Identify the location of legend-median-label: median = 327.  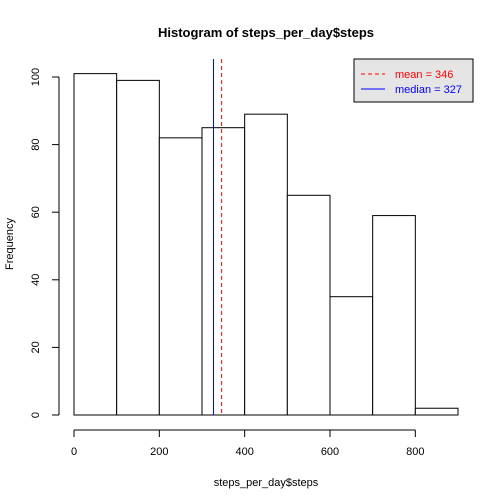
(428, 90).